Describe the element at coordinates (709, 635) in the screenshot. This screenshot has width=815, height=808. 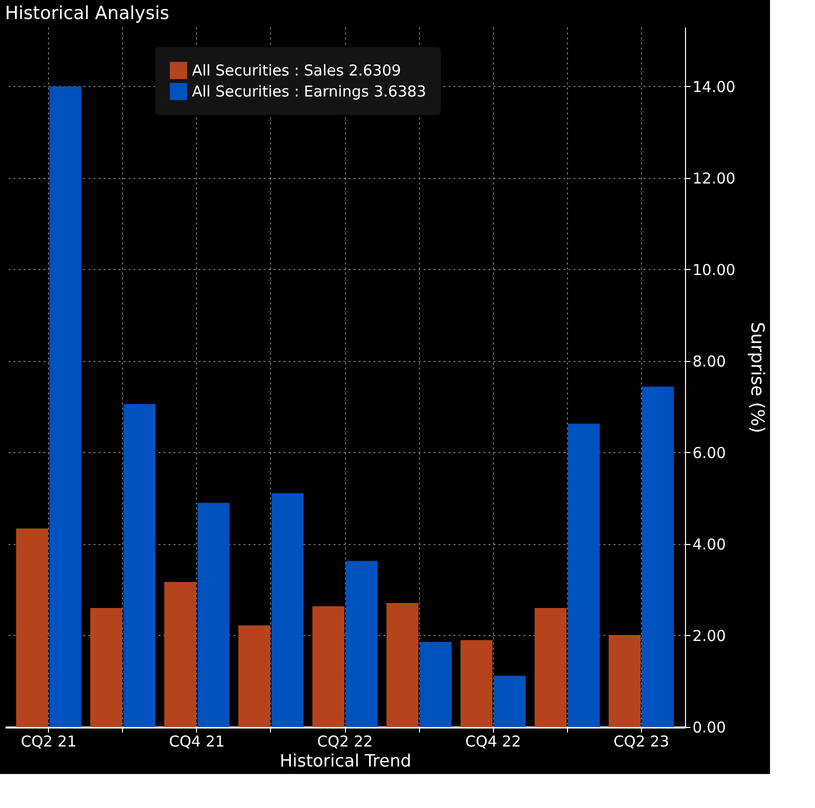
I see `y-tick-label: 2.00` at that location.